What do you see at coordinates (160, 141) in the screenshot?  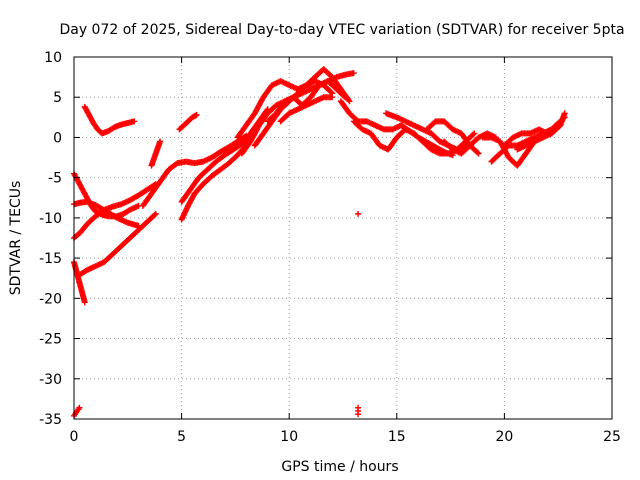 I see `data-point-arc-g` at bounding box center [160, 141].